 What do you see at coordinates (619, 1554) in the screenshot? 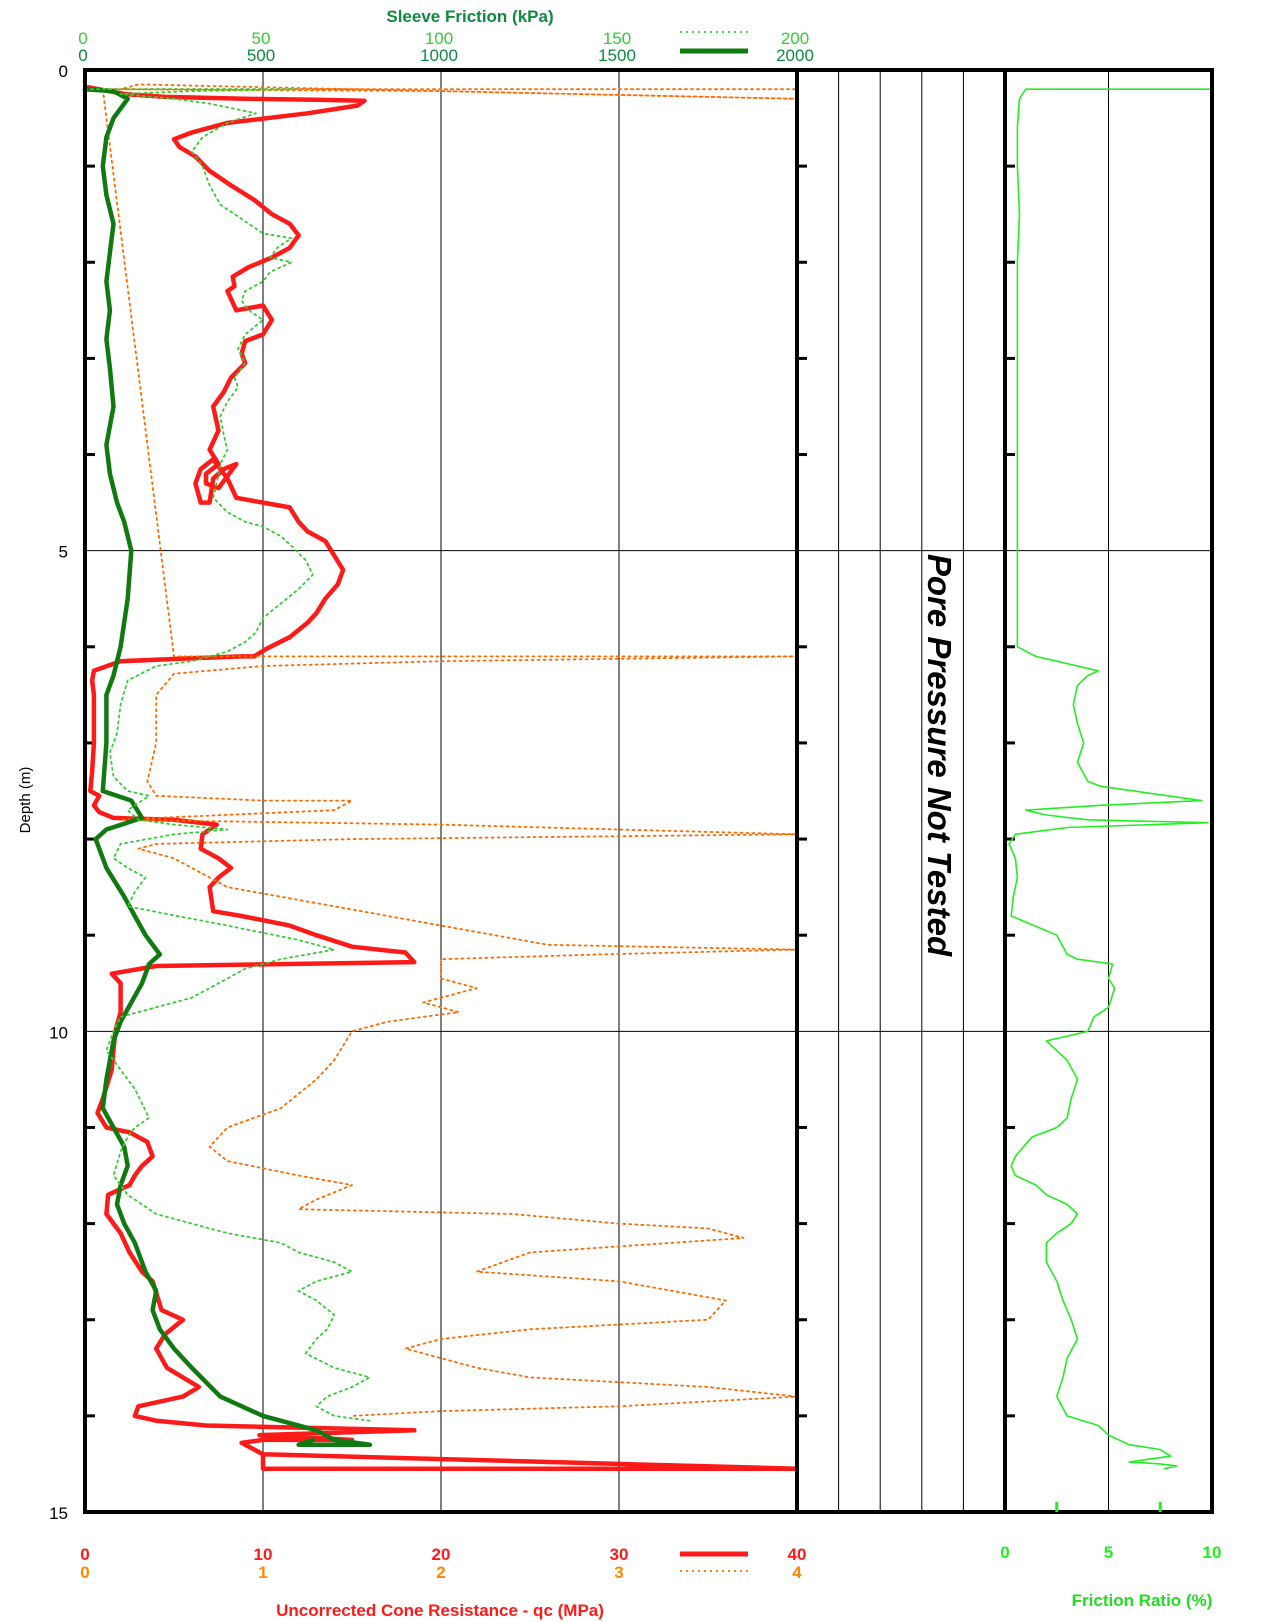
I see `qc-tick-label-solid: 30` at bounding box center [619, 1554].